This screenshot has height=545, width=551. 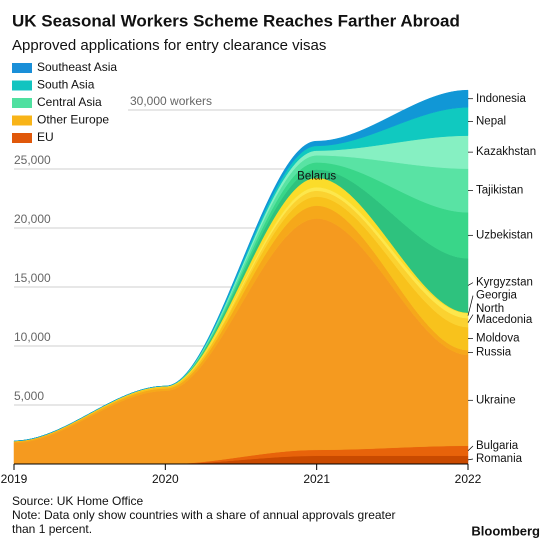 I want to click on x-tick-label: 2020, so click(x=165, y=479).